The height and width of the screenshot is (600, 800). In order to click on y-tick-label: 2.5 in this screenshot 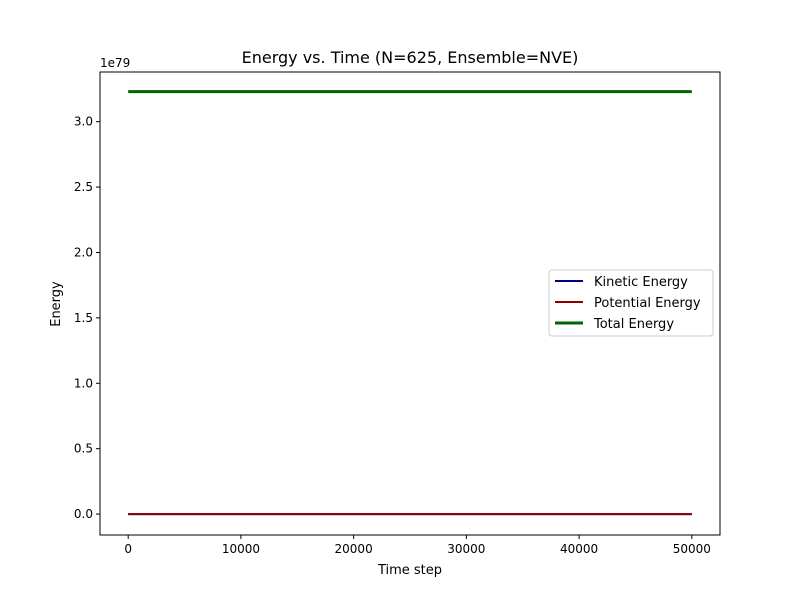, I will do `click(83, 187)`.